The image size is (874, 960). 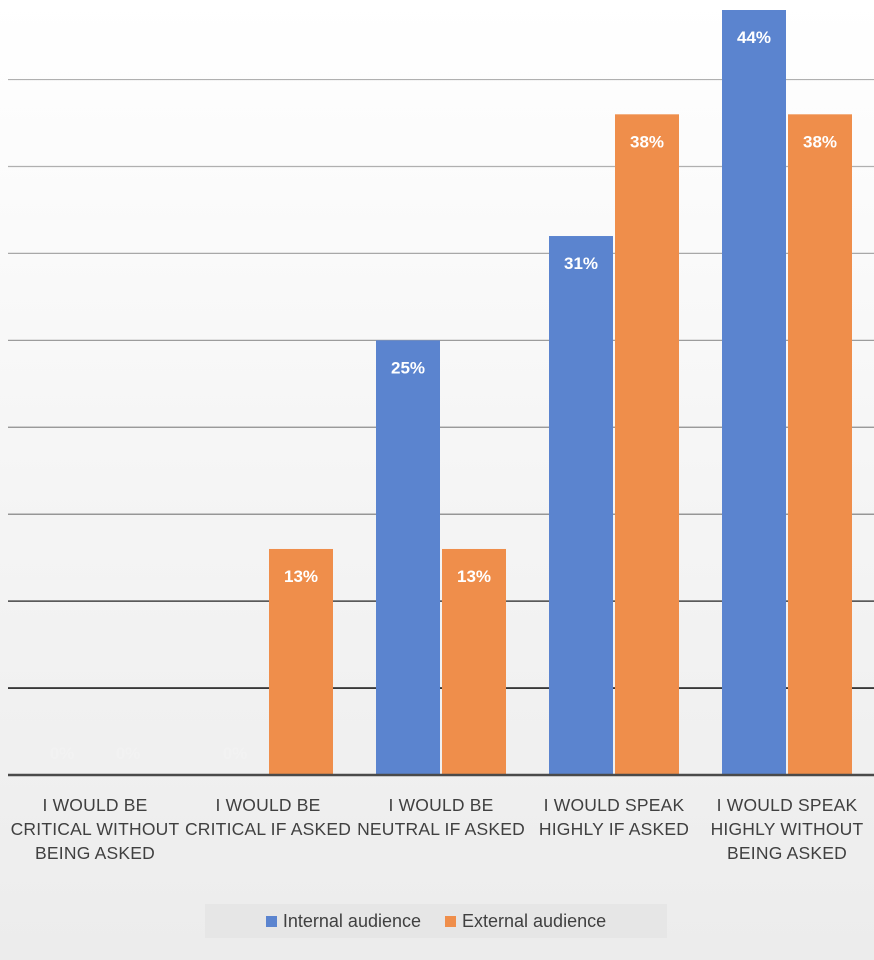 What do you see at coordinates (408, 367) in the screenshot?
I see `data-label: 25%` at bounding box center [408, 367].